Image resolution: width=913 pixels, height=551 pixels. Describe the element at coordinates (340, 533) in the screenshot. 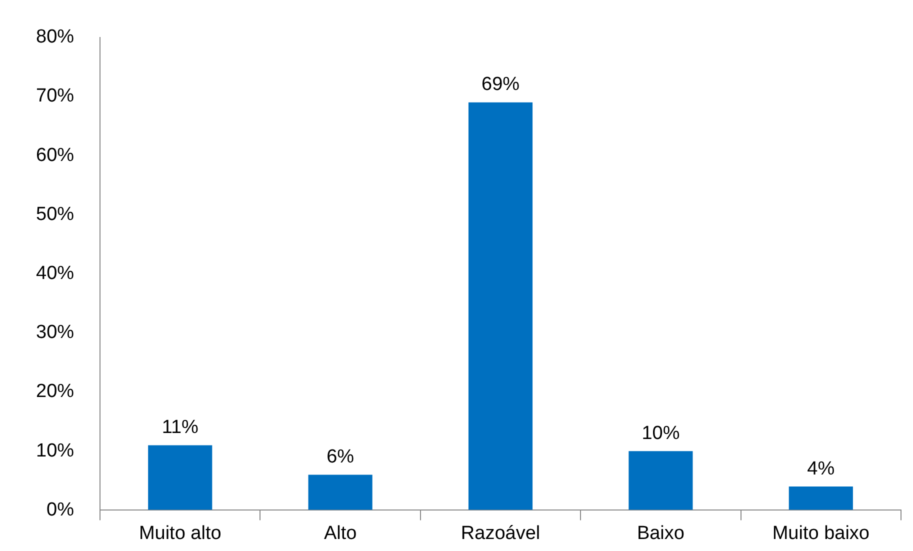

I see `x-tick-label: Alto` at that location.